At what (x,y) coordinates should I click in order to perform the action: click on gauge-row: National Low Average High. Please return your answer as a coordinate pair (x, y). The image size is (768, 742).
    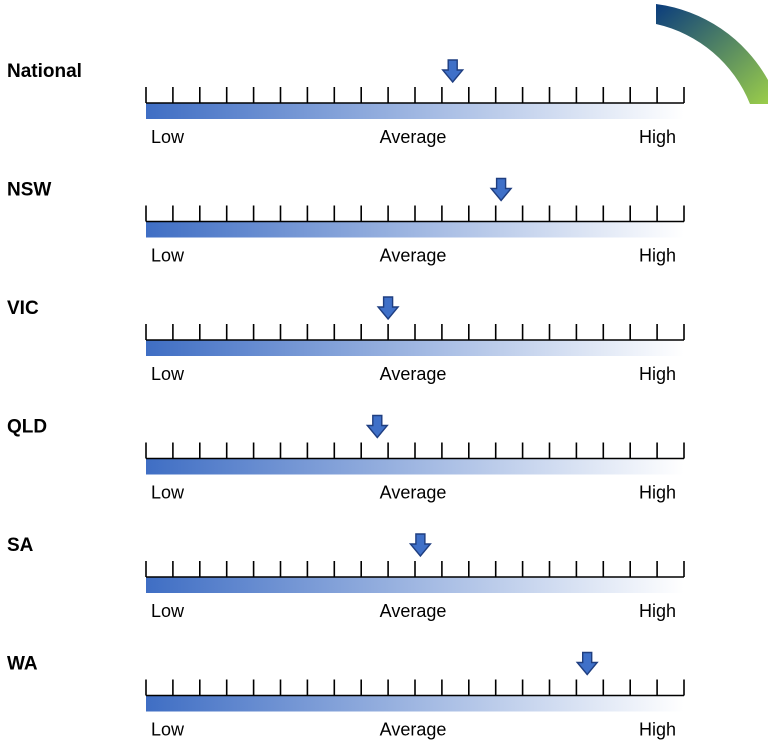
    Looking at the image, I should click on (346, 103).